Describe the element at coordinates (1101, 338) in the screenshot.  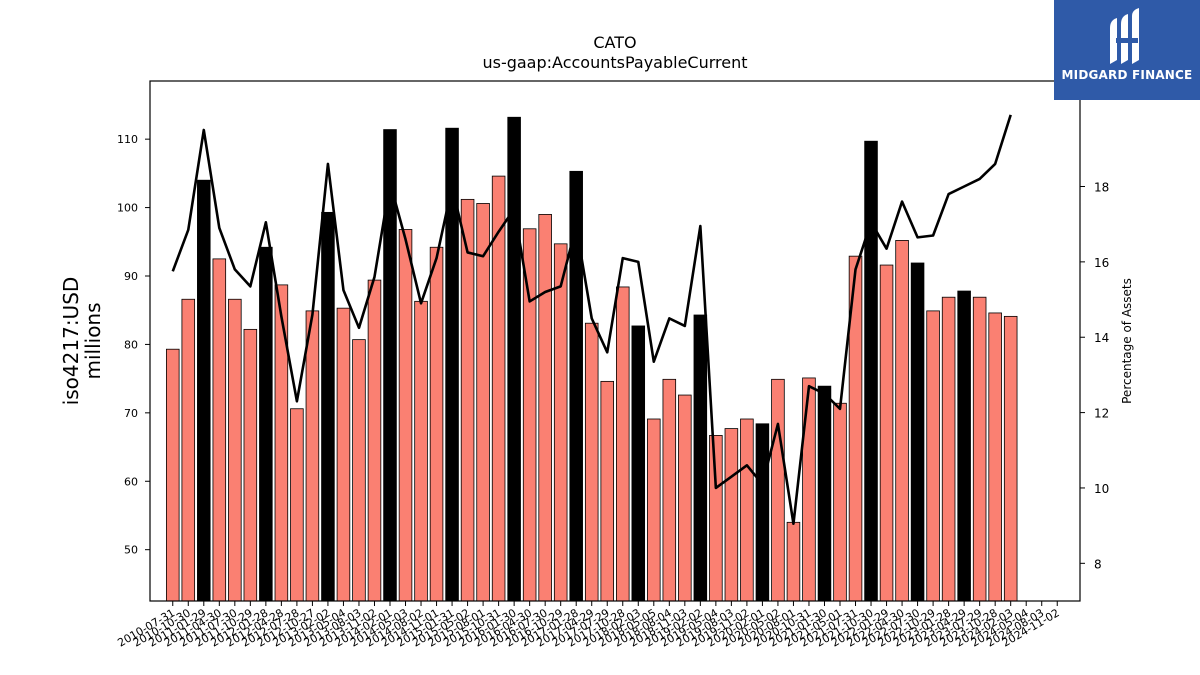
I see `y2-tick-label: 14` at that location.